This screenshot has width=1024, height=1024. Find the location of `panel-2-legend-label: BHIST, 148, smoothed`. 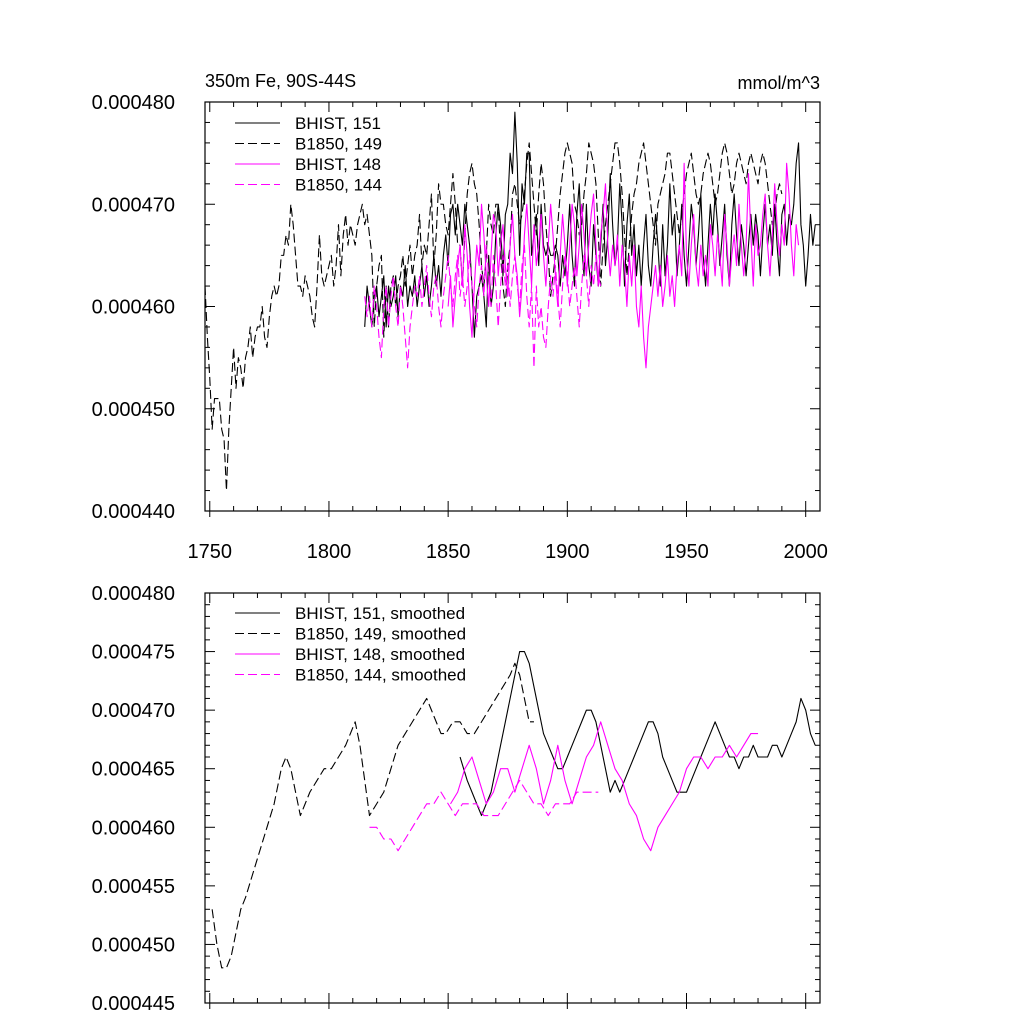

panel-2-legend-label: BHIST, 148, smoothed is located at coordinates (380, 654).